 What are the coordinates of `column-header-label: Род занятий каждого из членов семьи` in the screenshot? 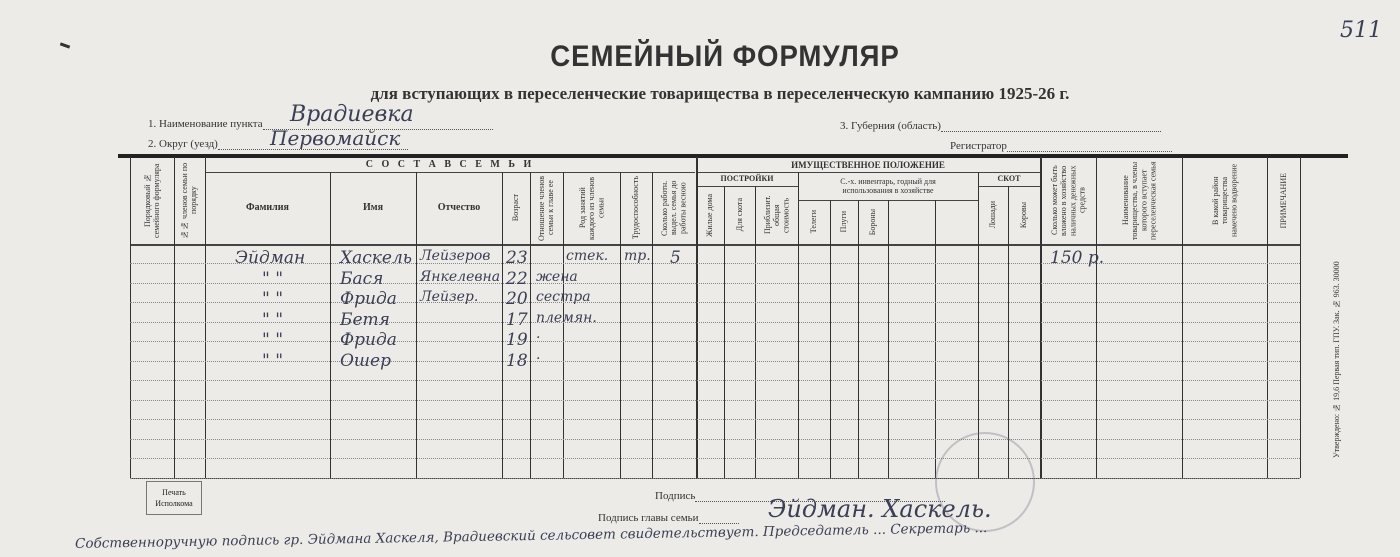 It's located at (591, 208).